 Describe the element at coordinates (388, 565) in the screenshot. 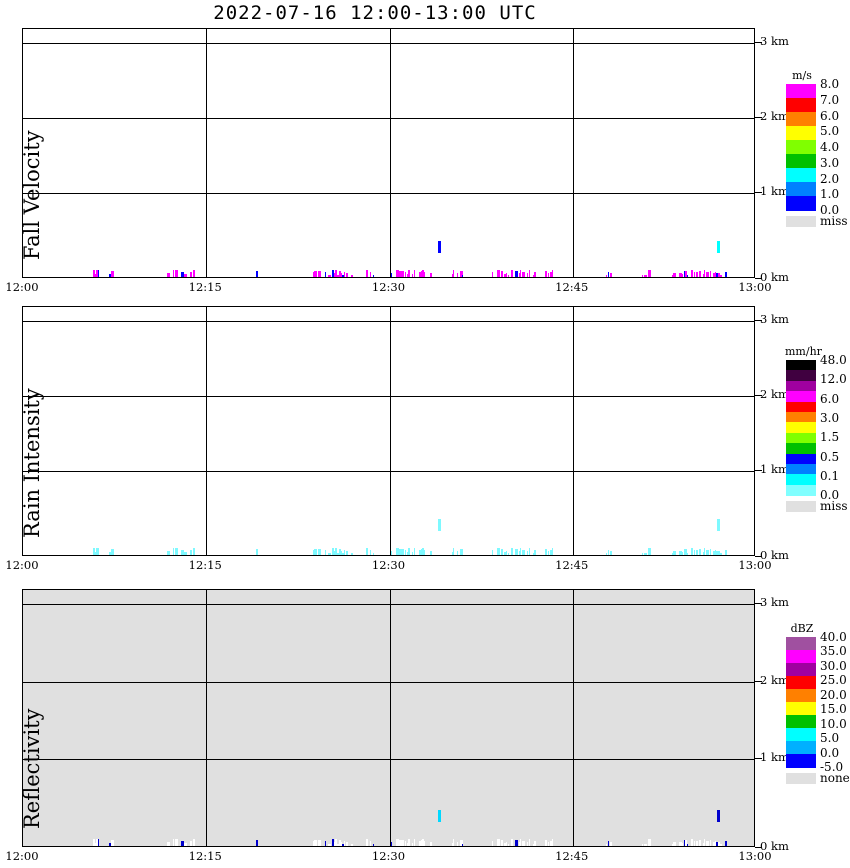

I see `x-axis-label: 12:30` at that location.